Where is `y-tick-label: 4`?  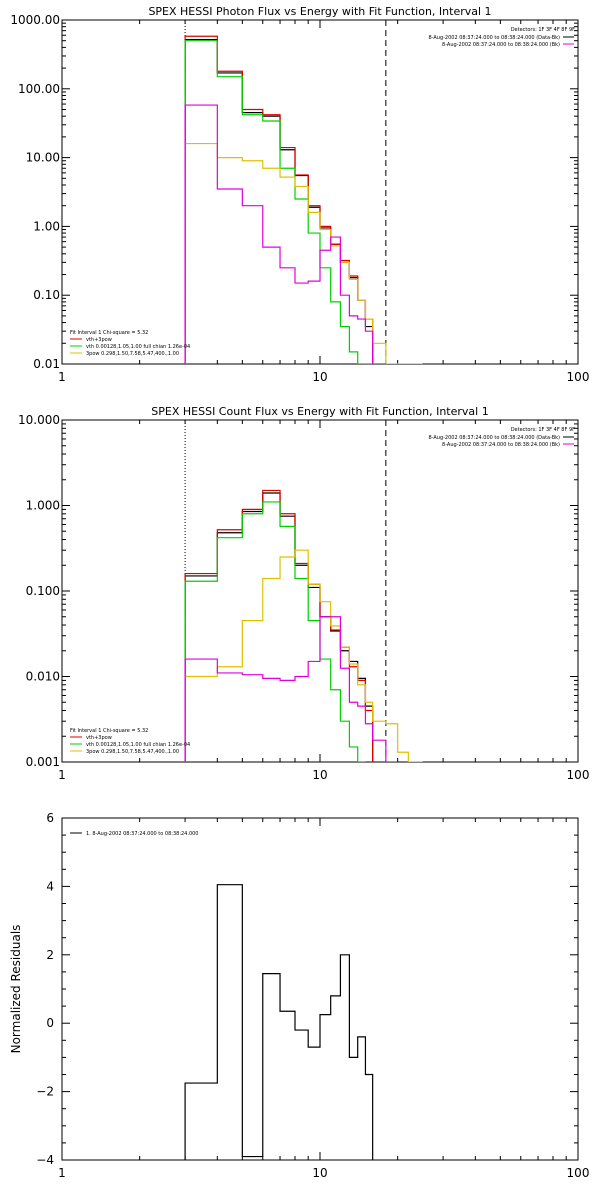 y-tick-label: 4 is located at coordinates (50, 886).